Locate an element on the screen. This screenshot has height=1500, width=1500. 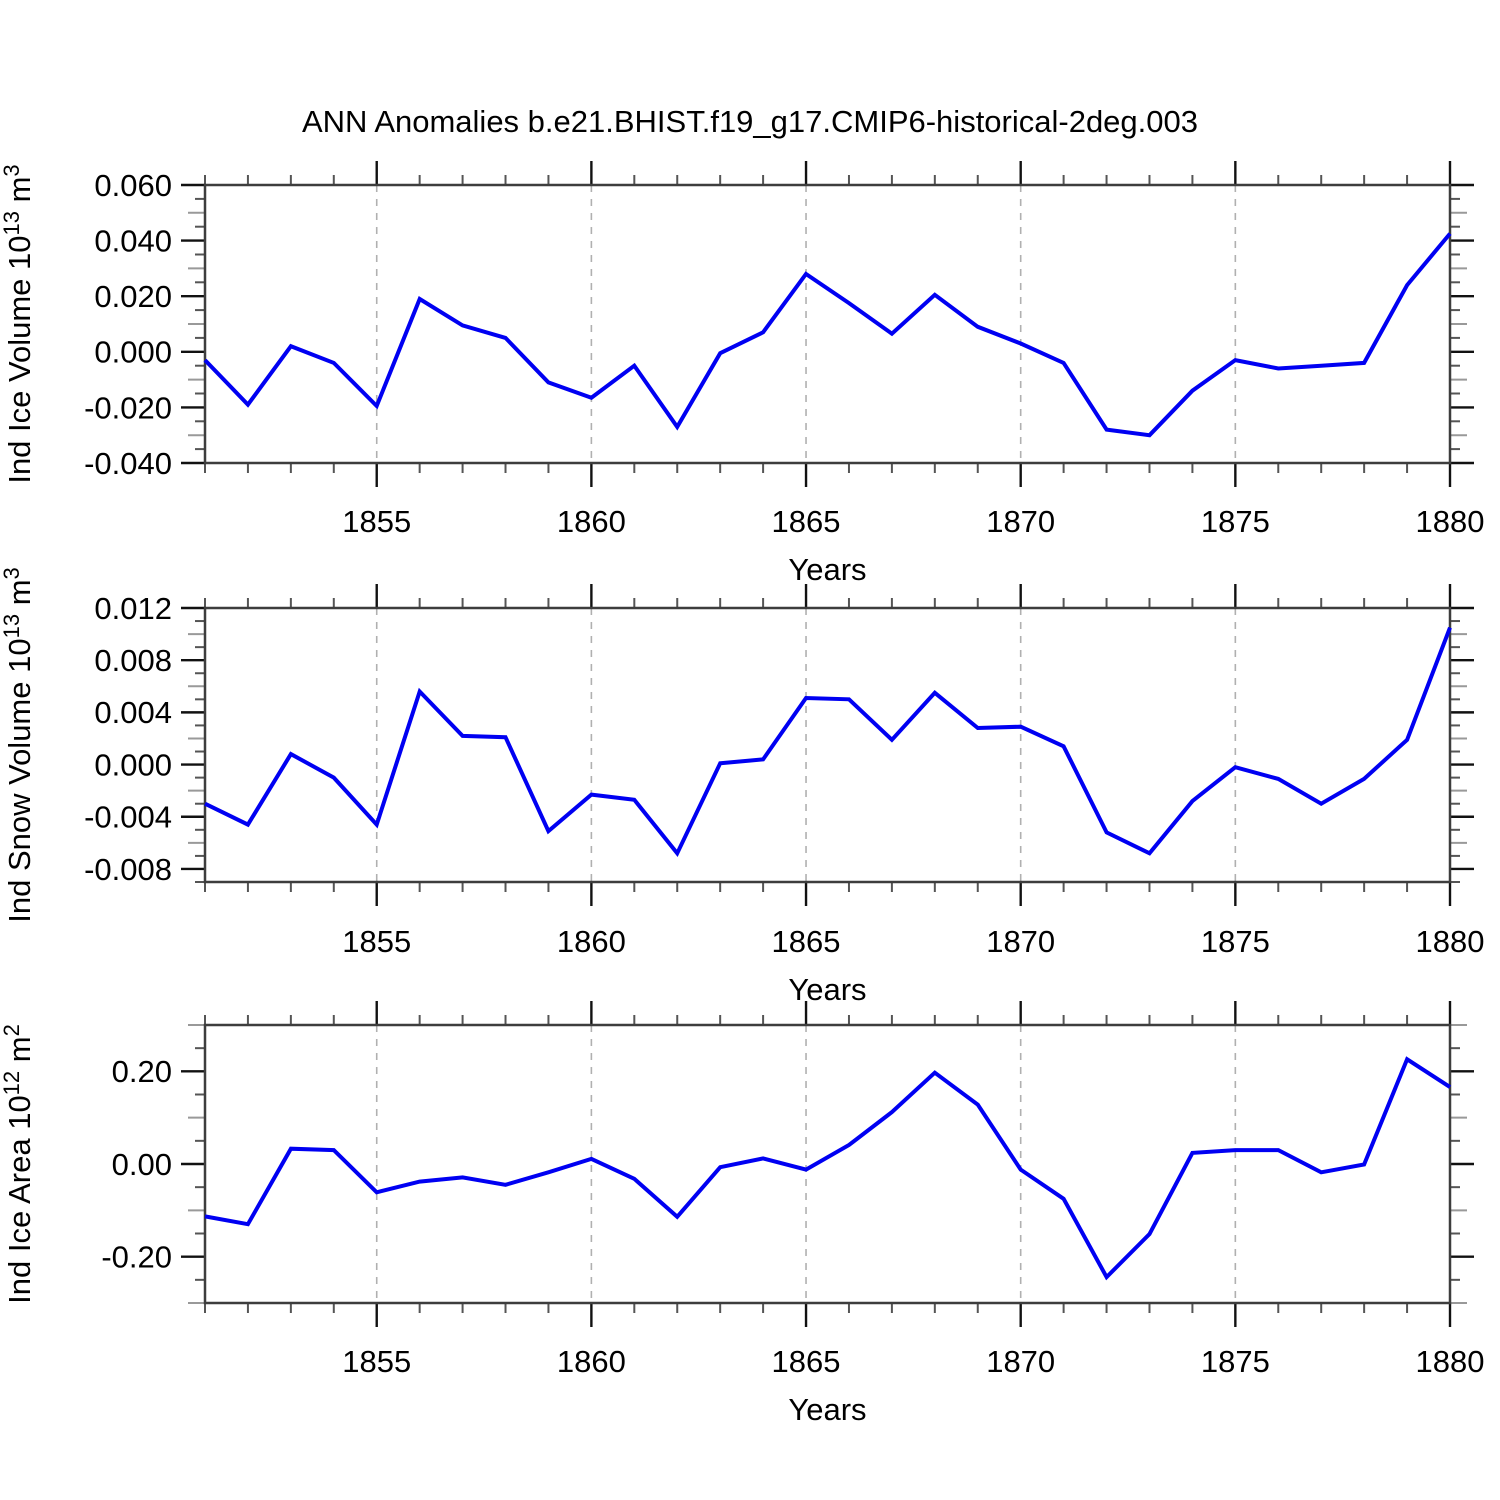
y-tick-label: 0.004 is located at coordinates (133, 712).